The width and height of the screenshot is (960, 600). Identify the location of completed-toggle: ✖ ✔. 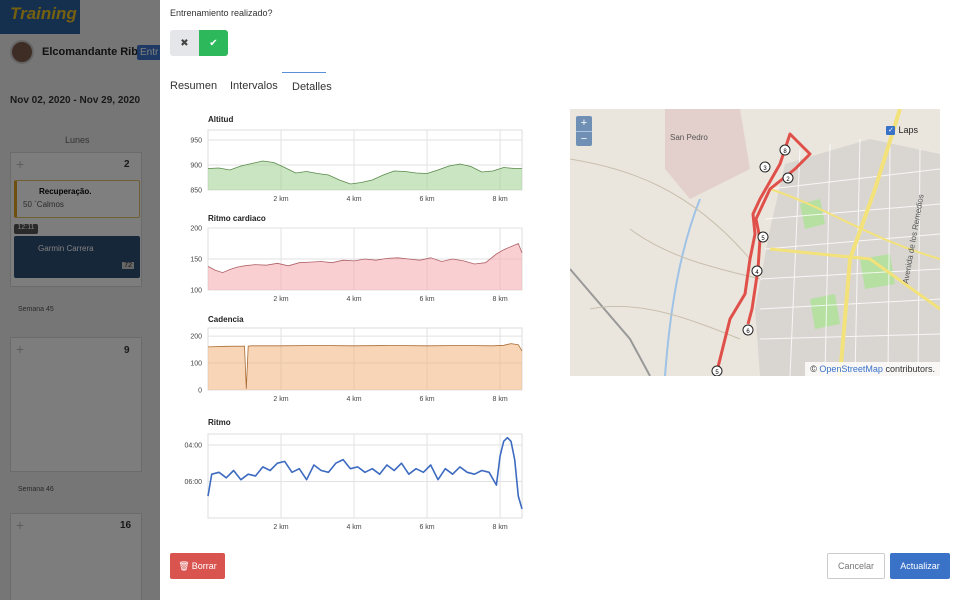
(199, 43).